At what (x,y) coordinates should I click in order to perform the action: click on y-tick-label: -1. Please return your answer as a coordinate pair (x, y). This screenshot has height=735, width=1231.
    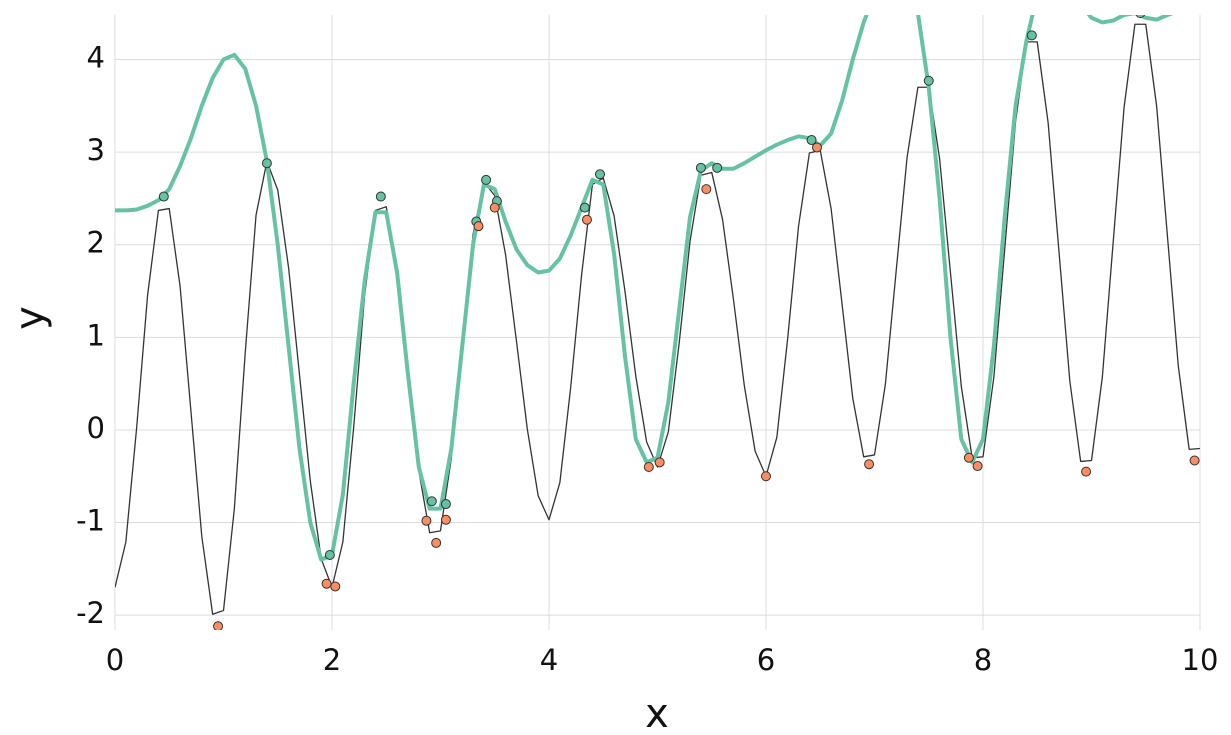
    Looking at the image, I should click on (90, 521).